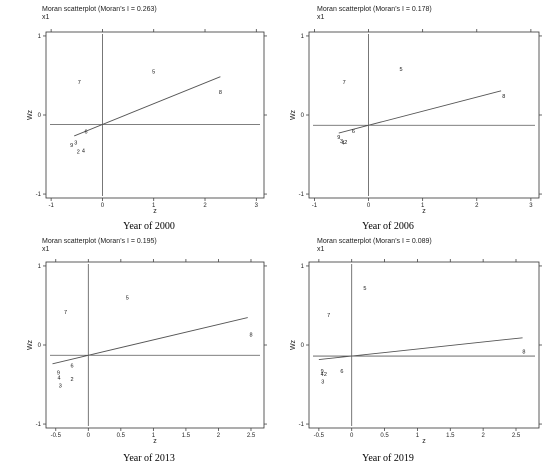 The height and width of the screenshot is (465, 550). What do you see at coordinates (99, 241) in the screenshot?
I see `panel-title: Moran scatterplot (Moran's I = 0.195)` at bounding box center [99, 241].